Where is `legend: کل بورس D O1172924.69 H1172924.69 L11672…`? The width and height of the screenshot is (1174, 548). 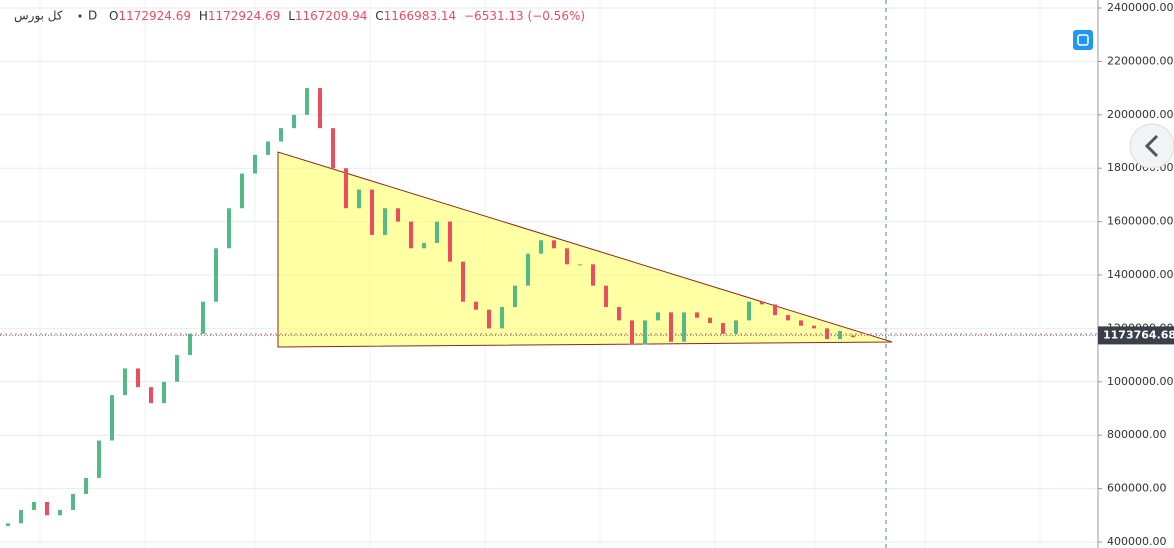
legend: کل بورس D O1172924.69 H1172924.69 L11672… is located at coordinates (299, 16).